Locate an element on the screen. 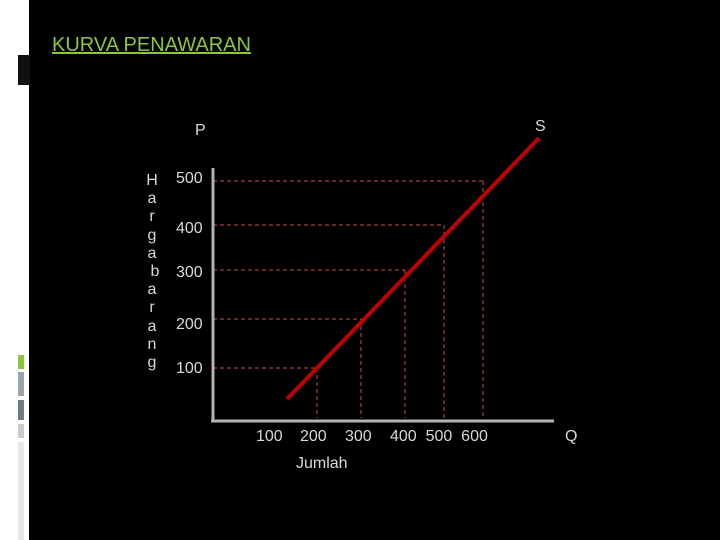 The width and height of the screenshot is (720, 540). vertical-label-letter: n is located at coordinates (152, 344).